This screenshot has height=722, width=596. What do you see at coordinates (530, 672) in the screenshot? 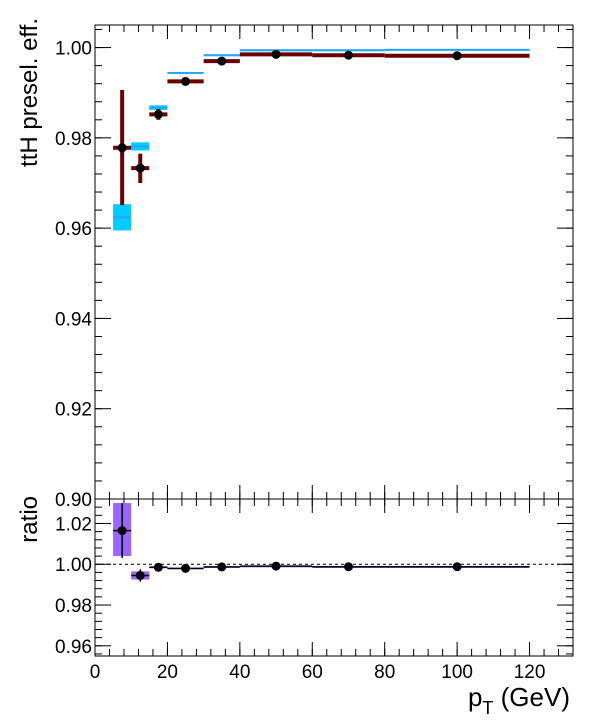
I see `x-tick-label: 120` at bounding box center [530, 672].